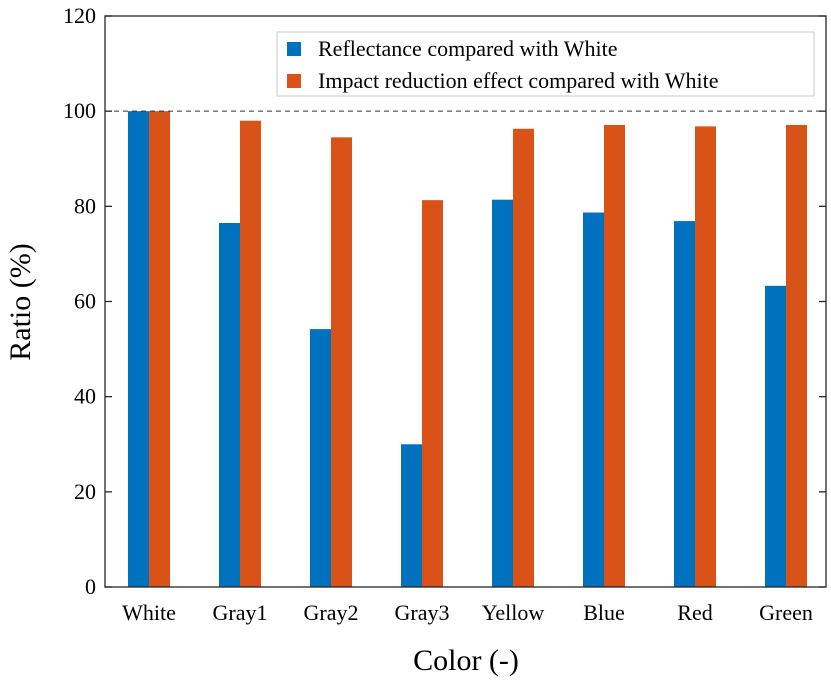  I want to click on x-axis-label: Color (-), so click(466, 660).